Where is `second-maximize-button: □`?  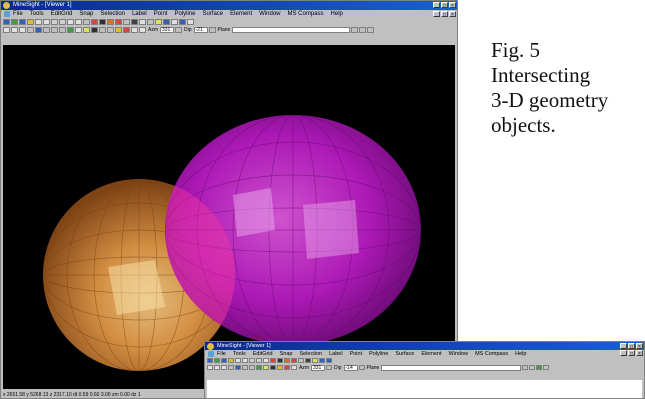
second-maximize-button: □ is located at coordinates (631, 346).